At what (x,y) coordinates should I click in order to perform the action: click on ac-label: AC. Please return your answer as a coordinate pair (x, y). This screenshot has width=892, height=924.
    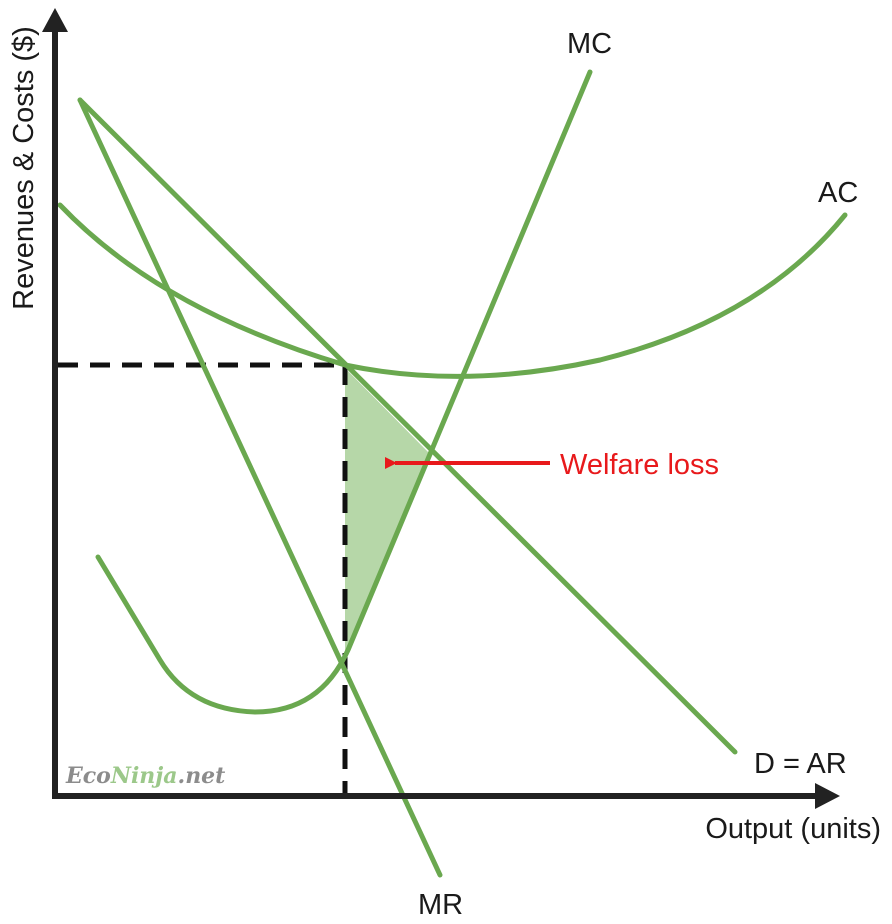
    Looking at the image, I should click on (838, 193).